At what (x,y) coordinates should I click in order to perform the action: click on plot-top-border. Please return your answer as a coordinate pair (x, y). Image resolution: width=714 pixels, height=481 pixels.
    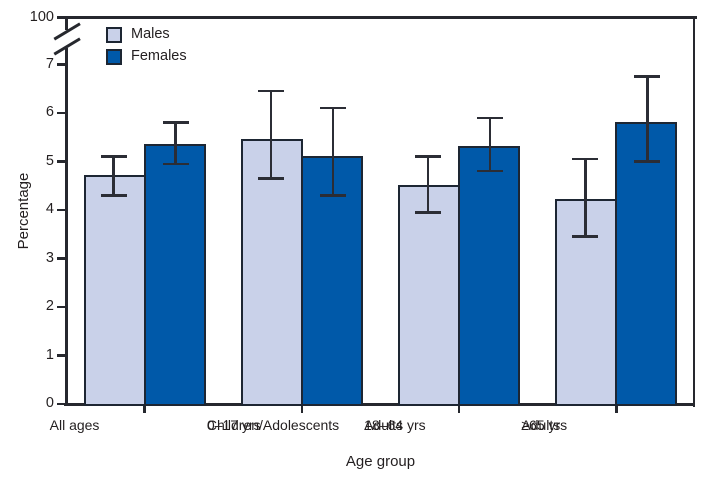
    Looking at the image, I should click on (377, 17).